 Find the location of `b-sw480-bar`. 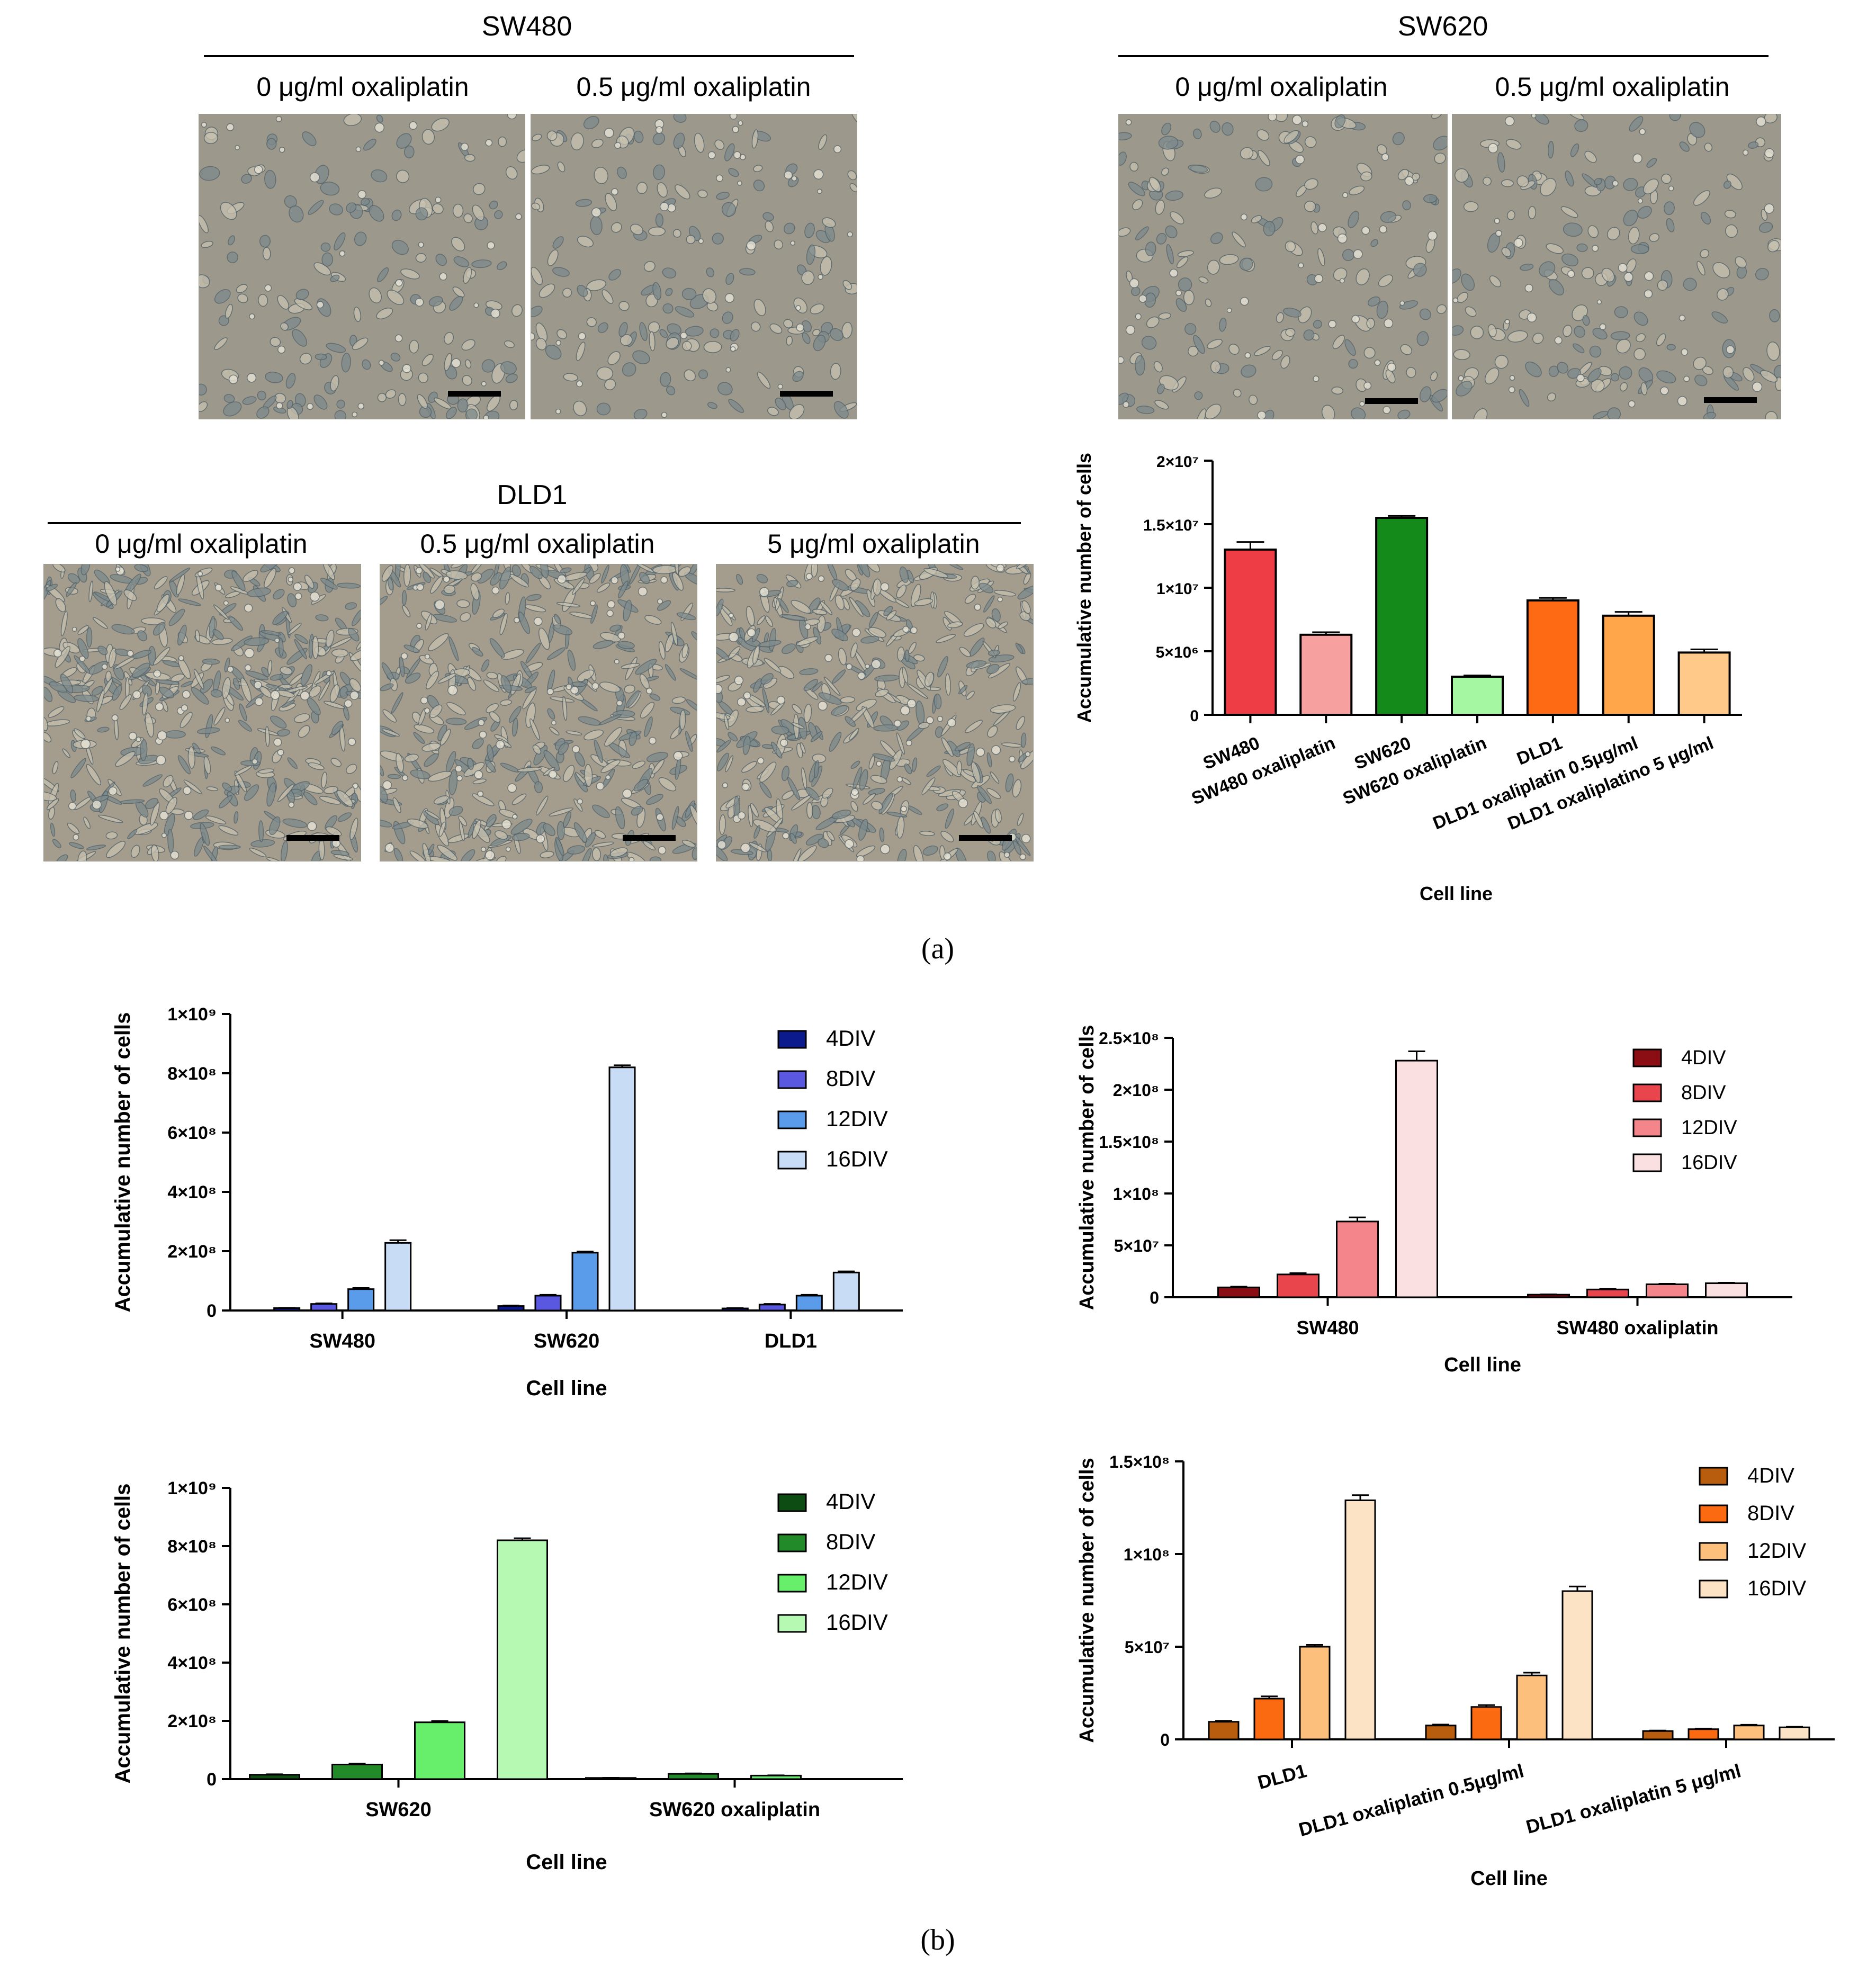

b-sw480-bar is located at coordinates (1238, 1292).